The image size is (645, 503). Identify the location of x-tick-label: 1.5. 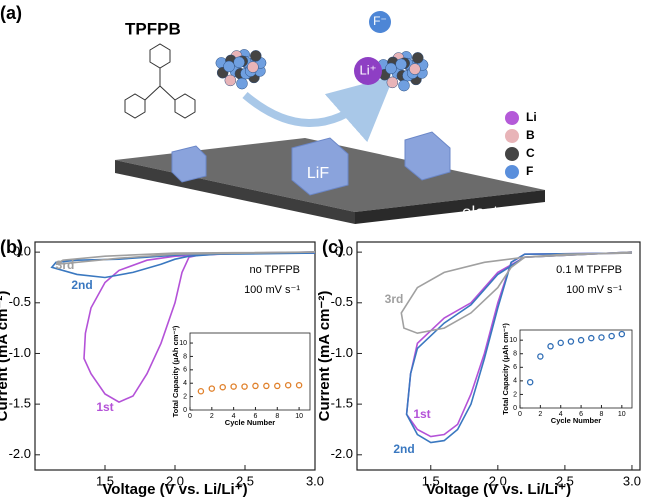
(431, 480).